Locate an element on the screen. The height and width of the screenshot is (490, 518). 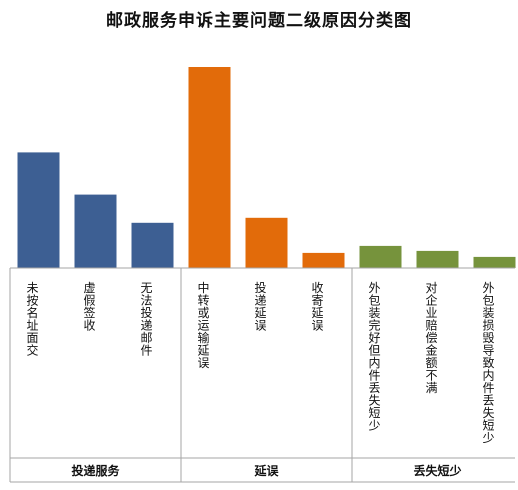
chart-title: 邮政服务申诉主要问题二级原因分类图 is located at coordinates (259, 21).